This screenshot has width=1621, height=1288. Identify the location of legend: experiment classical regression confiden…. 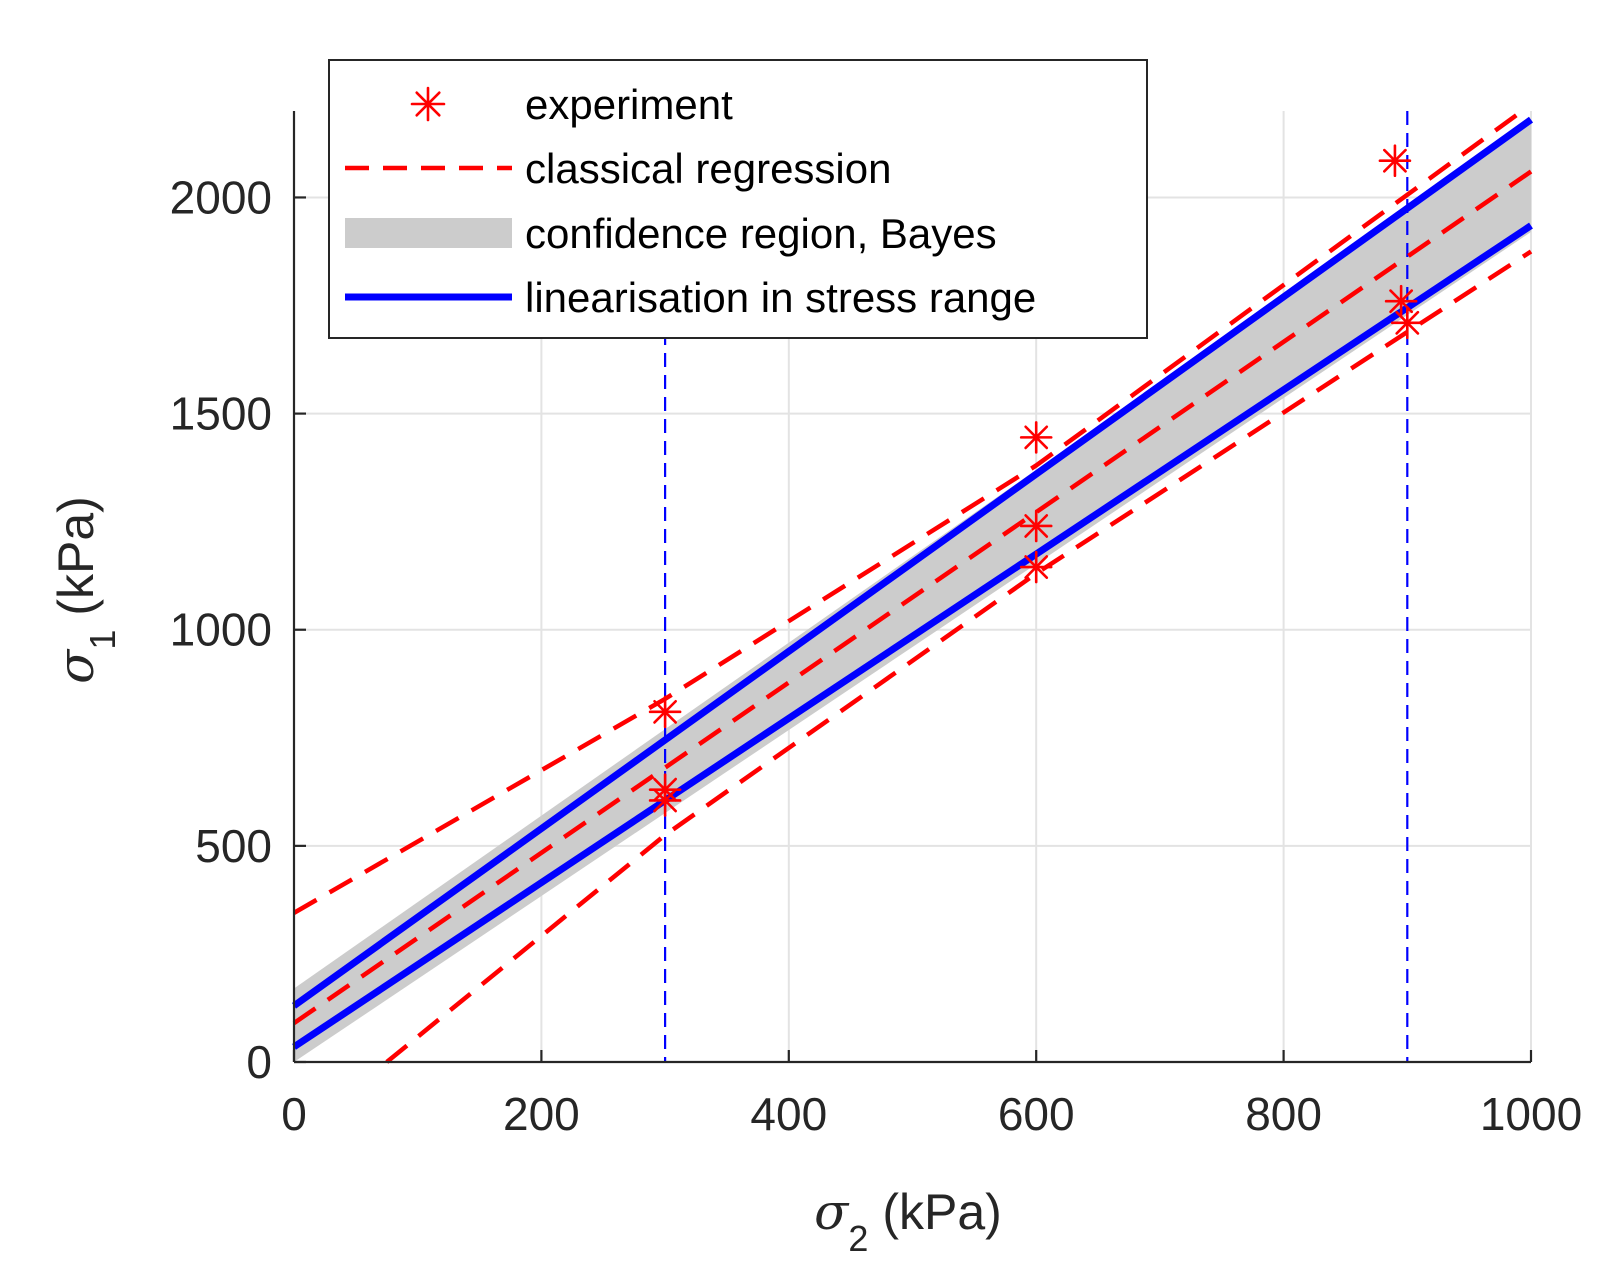
(738, 199).